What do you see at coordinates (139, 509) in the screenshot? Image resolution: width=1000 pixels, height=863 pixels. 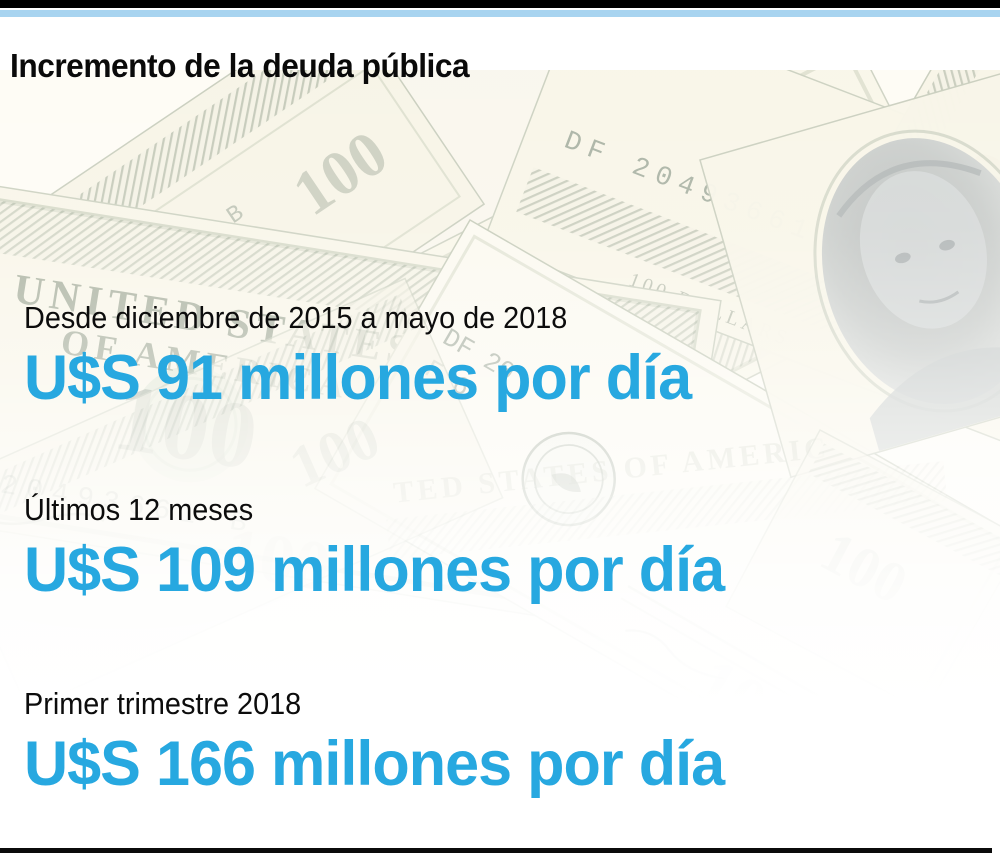 I see `stat-period-label: Últimos 12 meses` at bounding box center [139, 509].